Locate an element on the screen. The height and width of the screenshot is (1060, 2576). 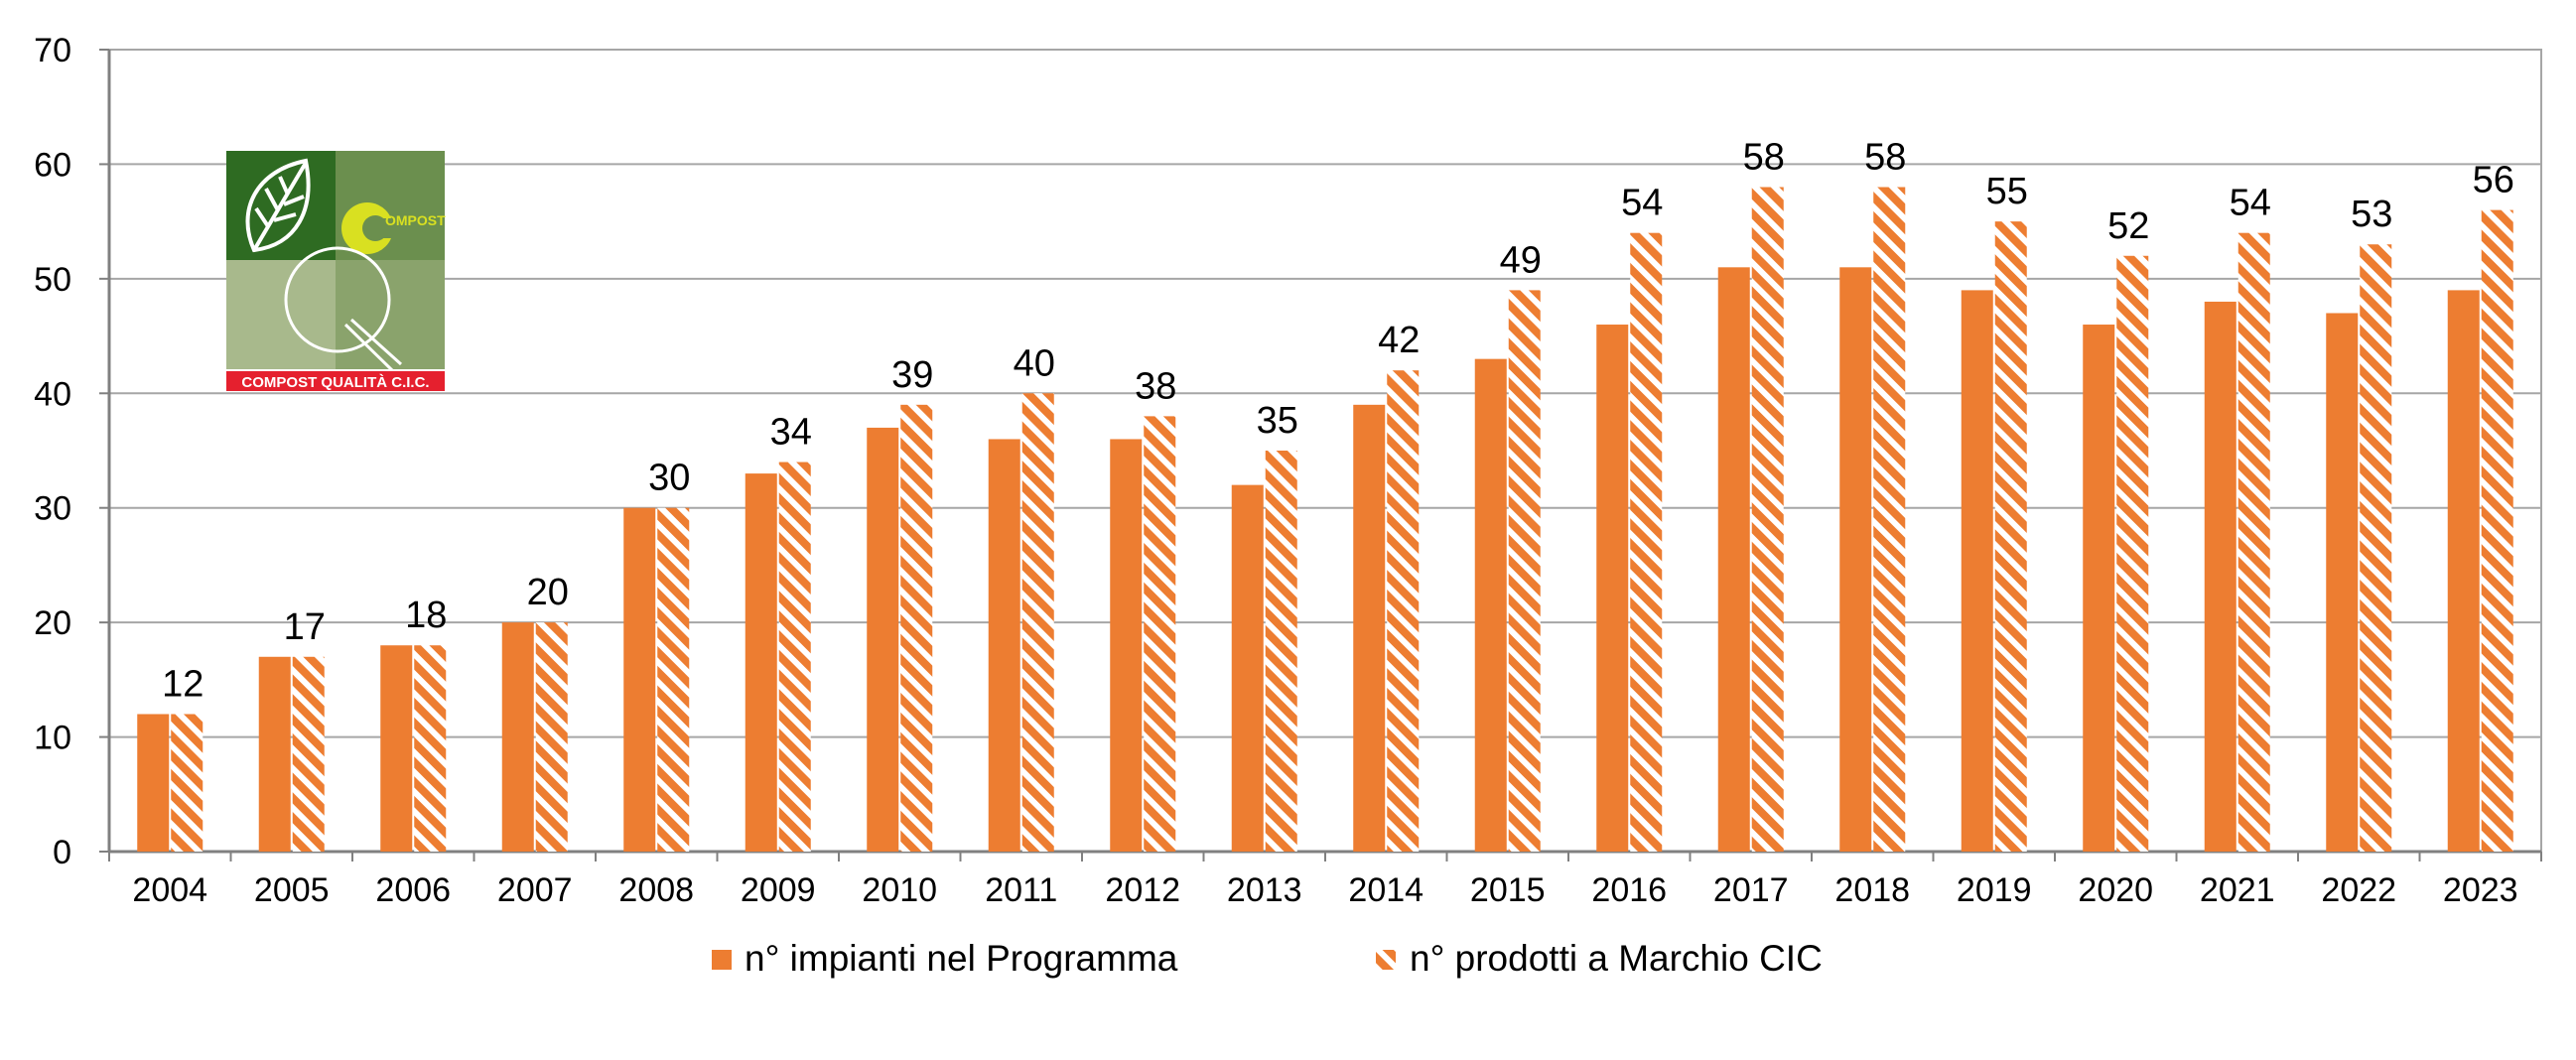
bar-prodotti-2023 is located at coordinates (2497, 531).